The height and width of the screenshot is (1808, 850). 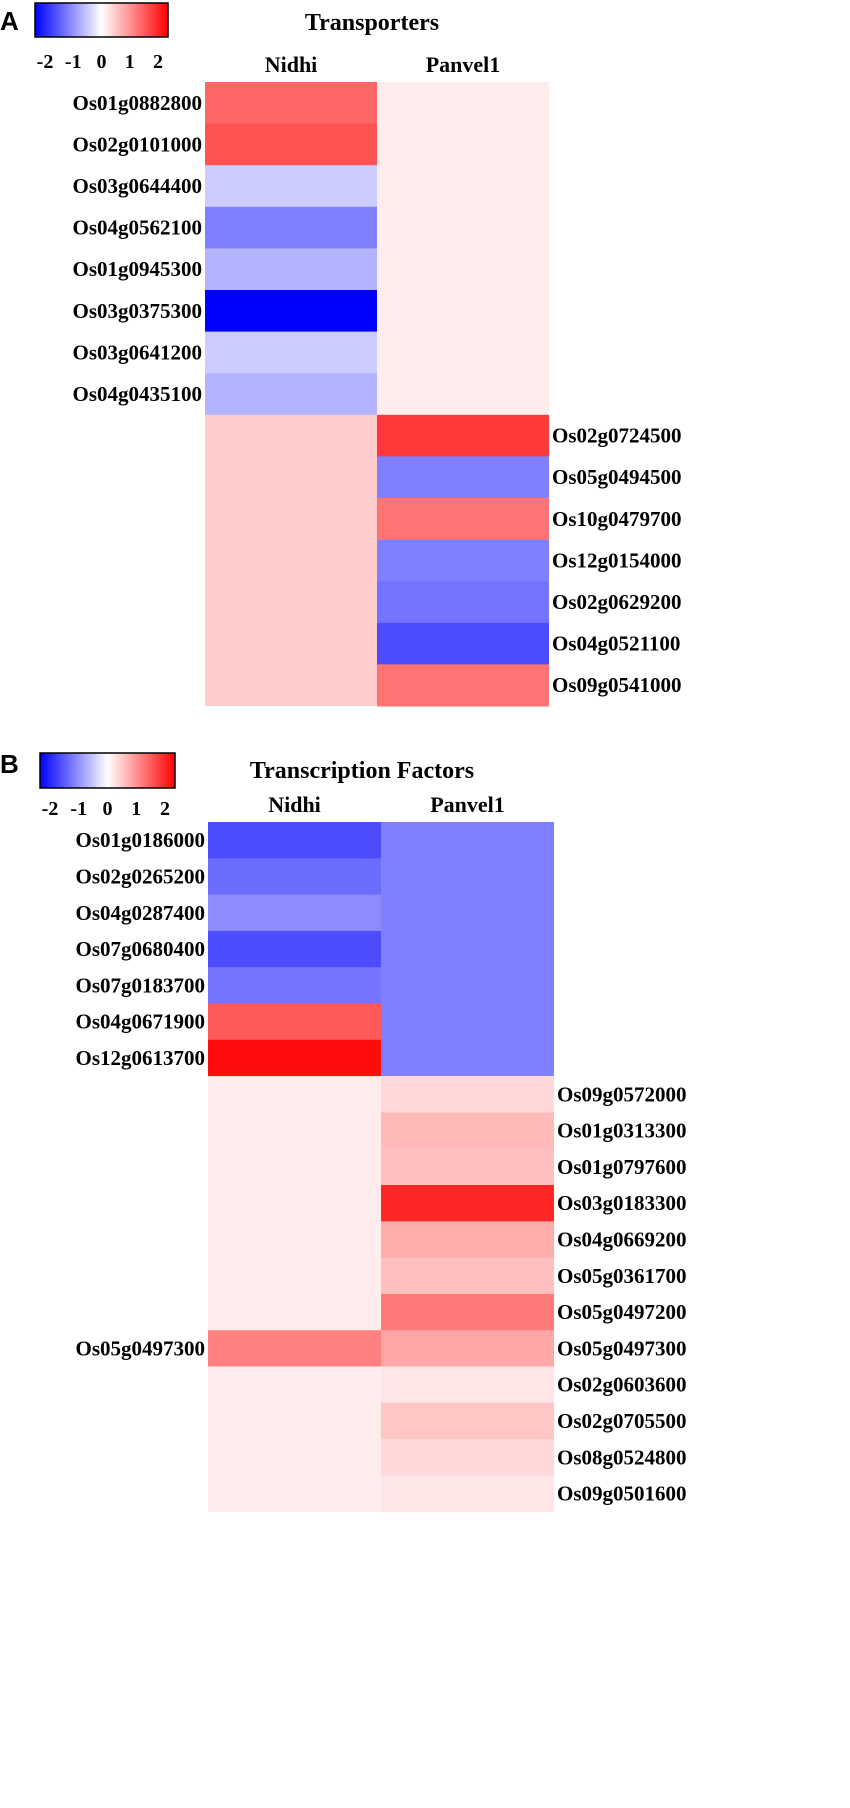 I want to click on row-label-left: Os07g0183700, so click(x=140, y=985).